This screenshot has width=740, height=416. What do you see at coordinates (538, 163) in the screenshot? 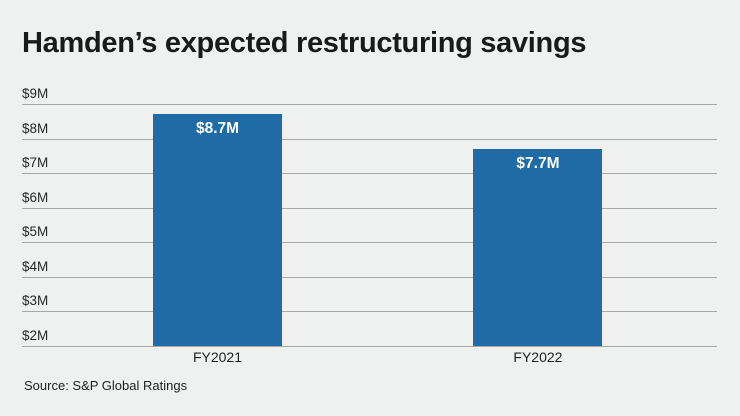
I see `bar-value-label: $7.7M` at bounding box center [538, 163].